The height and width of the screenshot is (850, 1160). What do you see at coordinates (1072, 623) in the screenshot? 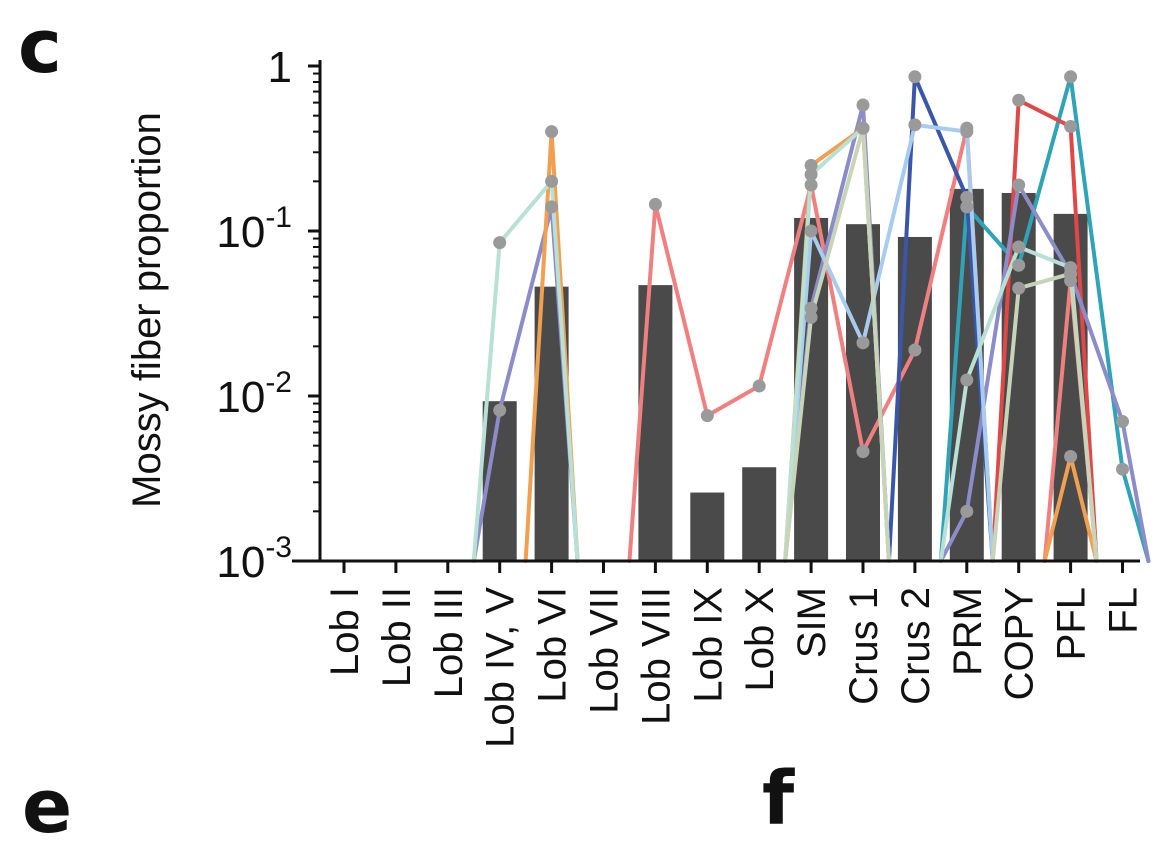
I see `x-tick-label: PFL` at bounding box center [1072, 623].